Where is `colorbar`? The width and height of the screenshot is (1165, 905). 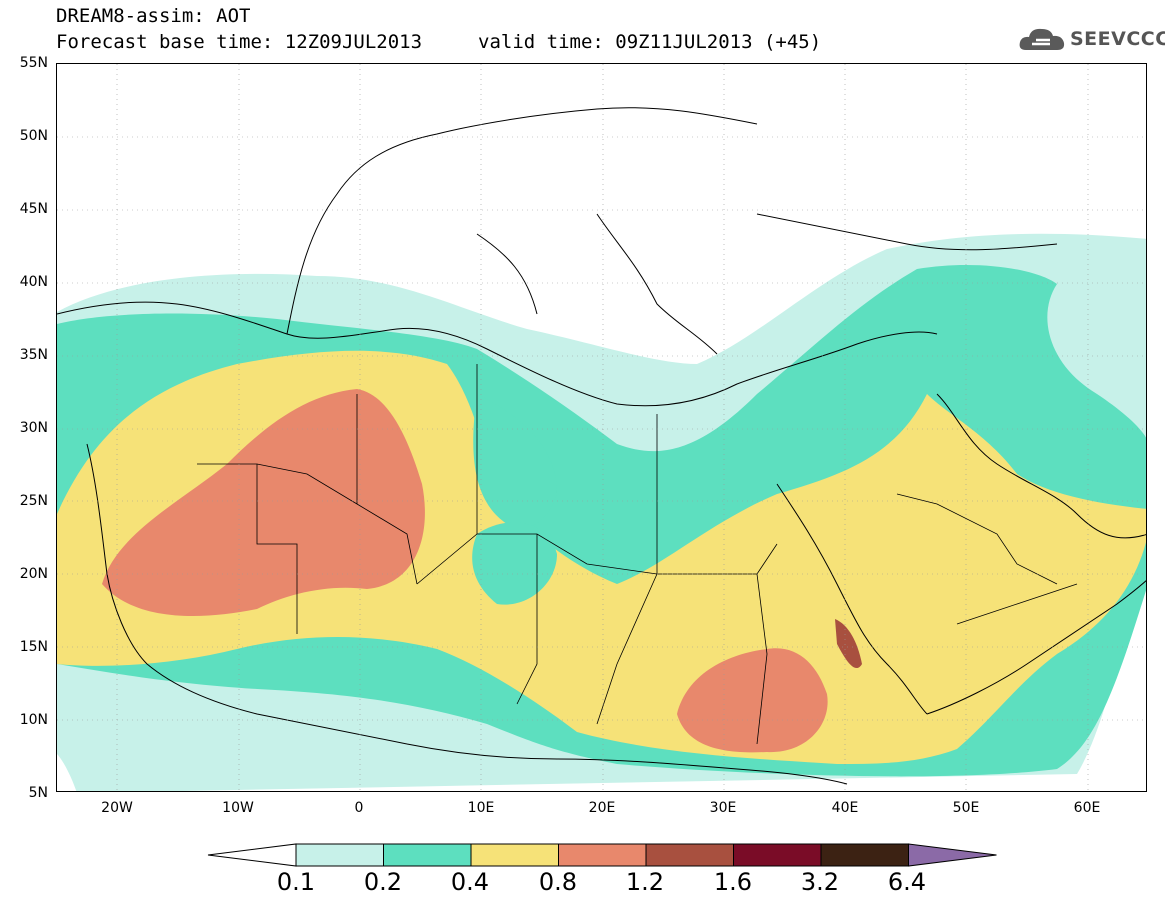
colorbar is located at coordinates (602, 855).